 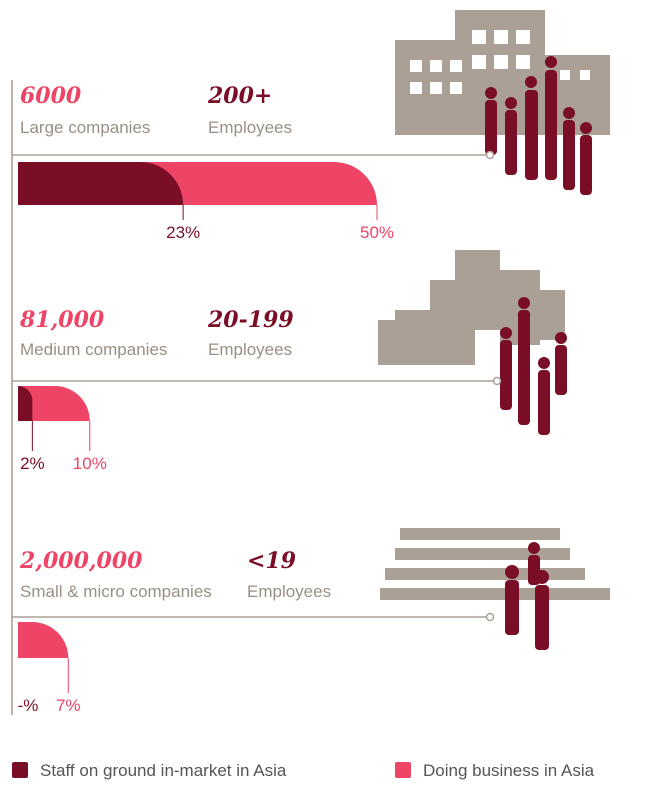 What do you see at coordinates (163, 770) in the screenshot?
I see `legend-label: Staff on ground in-market in Asia` at bounding box center [163, 770].